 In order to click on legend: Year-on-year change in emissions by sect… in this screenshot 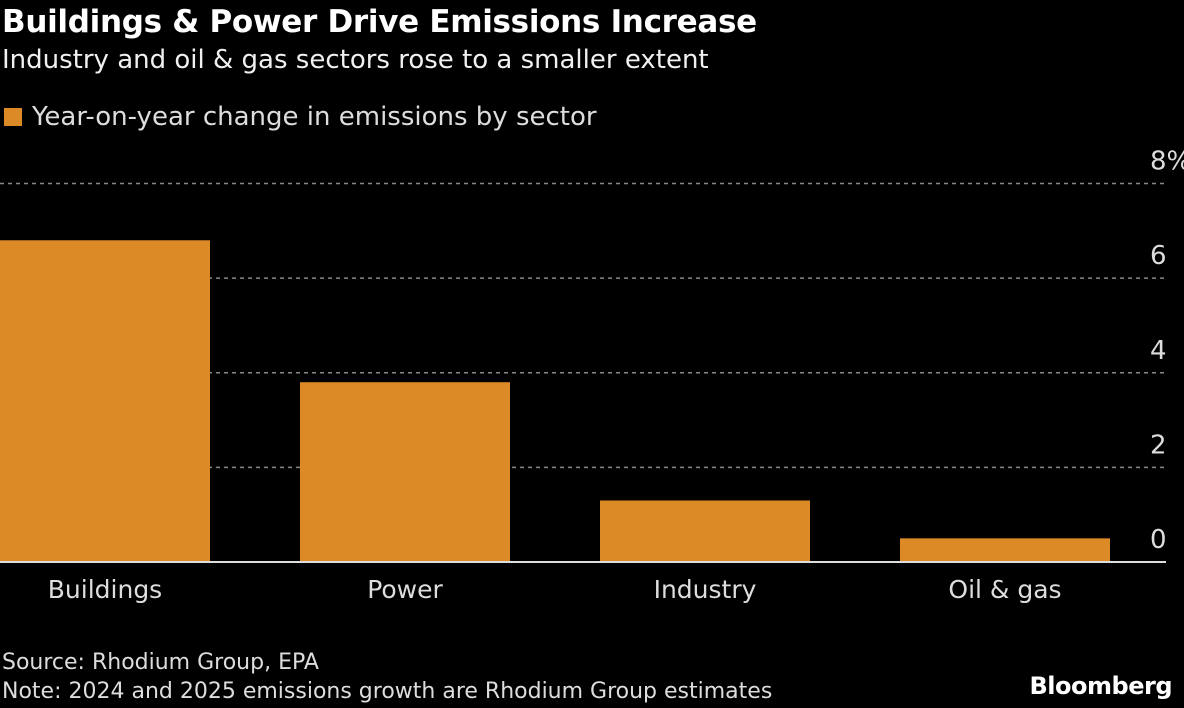, I will do `click(300, 117)`.